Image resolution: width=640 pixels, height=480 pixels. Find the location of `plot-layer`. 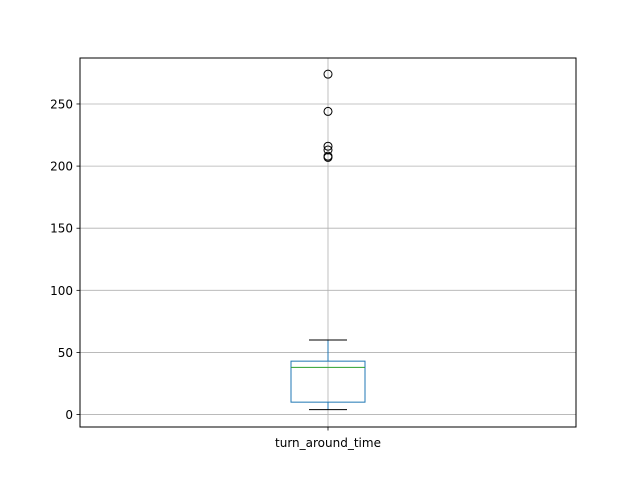

plot-layer is located at coordinates (328, 240).